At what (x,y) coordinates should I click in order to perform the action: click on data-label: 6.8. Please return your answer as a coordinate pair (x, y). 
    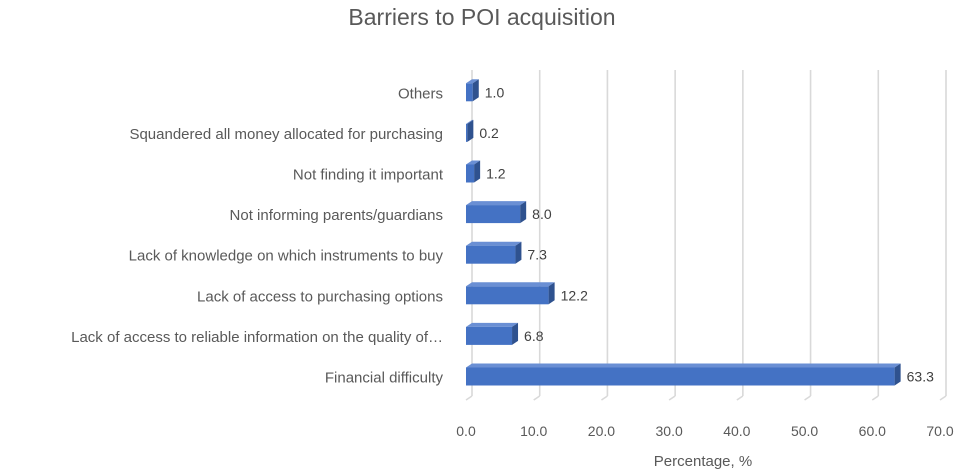
    Looking at the image, I should click on (534, 336).